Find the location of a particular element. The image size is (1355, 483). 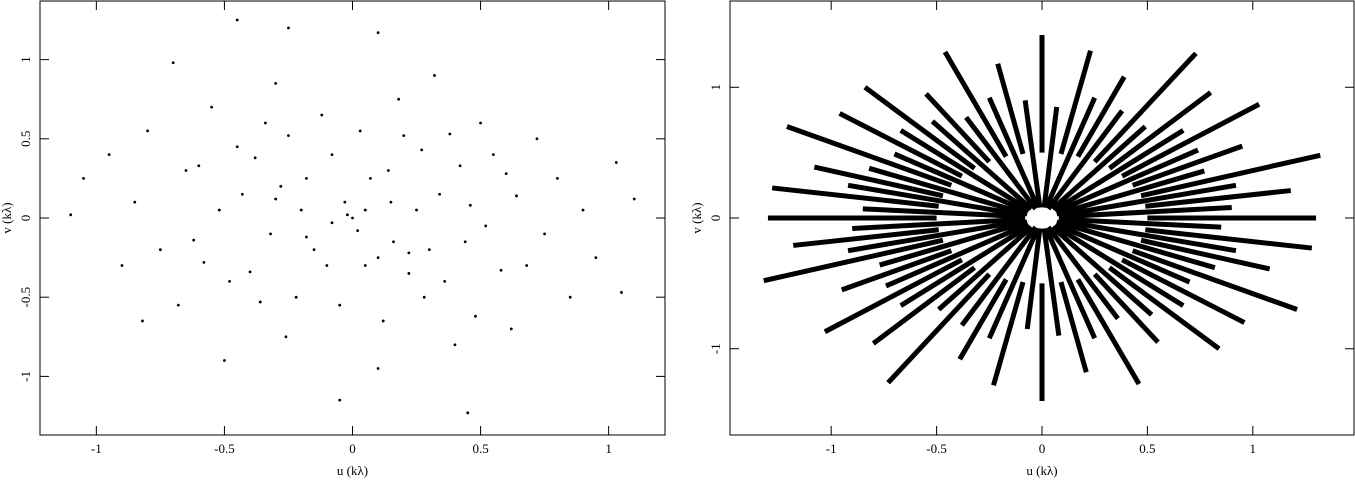

x-tick-label: 0 is located at coordinates (1042, 448).